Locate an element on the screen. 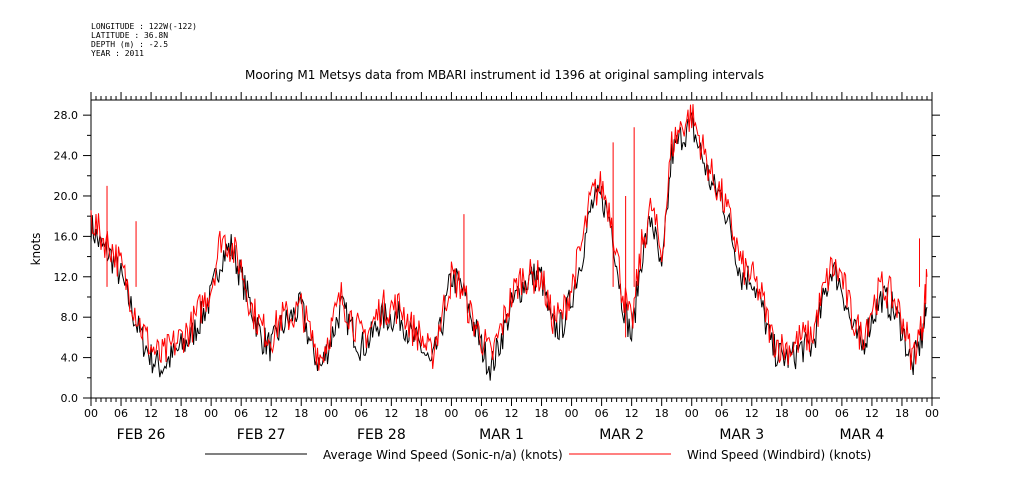 The image size is (1009, 504). day-label: FEB 28 is located at coordinates (381, 435).